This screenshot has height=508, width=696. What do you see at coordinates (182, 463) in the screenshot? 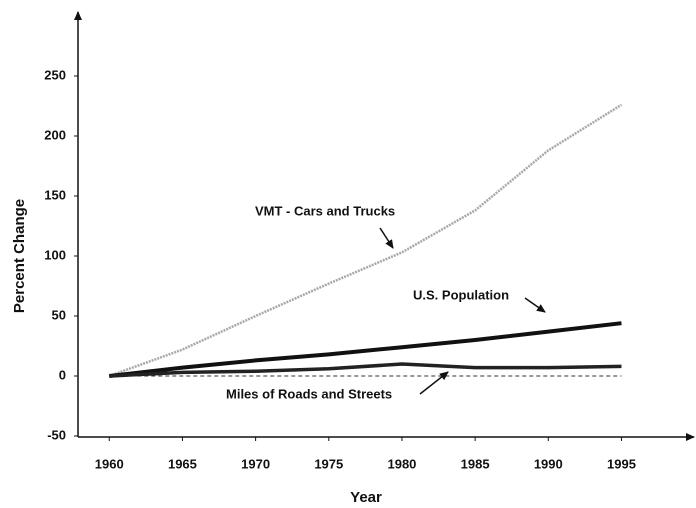
I see `x-tick-label: 1965` at bounding box center [182, 463].